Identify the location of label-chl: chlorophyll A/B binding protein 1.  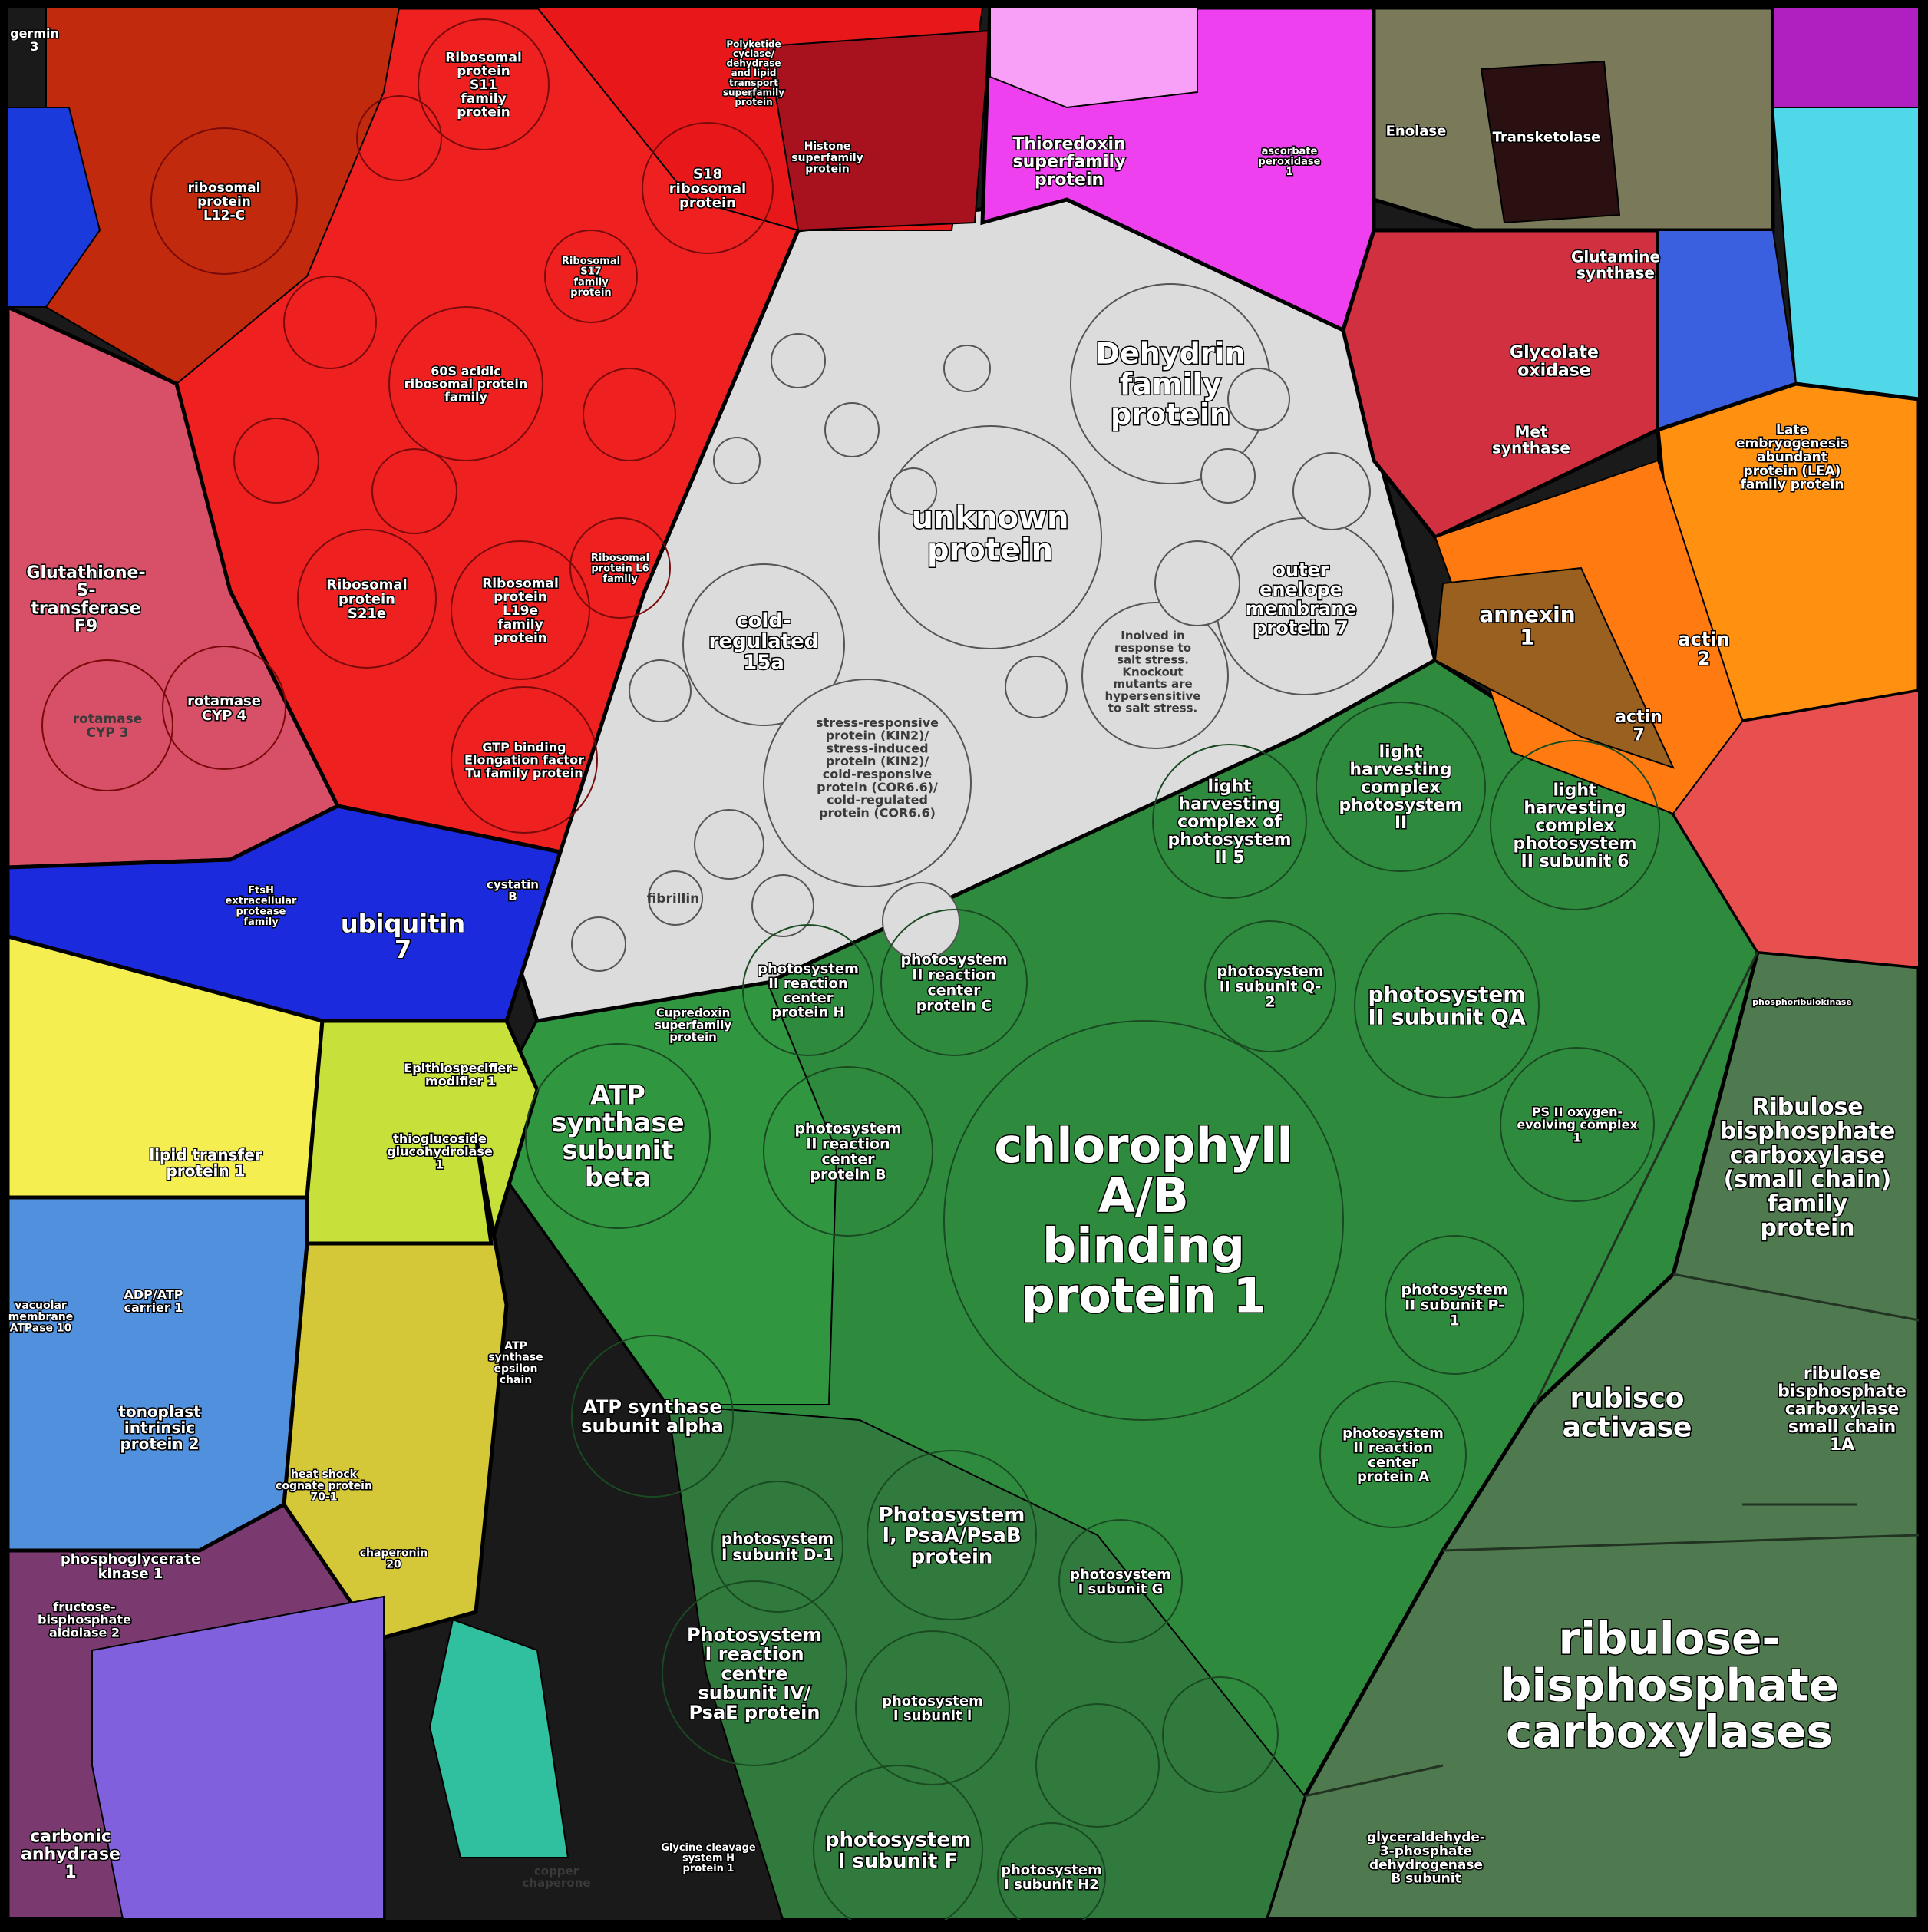
(1143, 1220).